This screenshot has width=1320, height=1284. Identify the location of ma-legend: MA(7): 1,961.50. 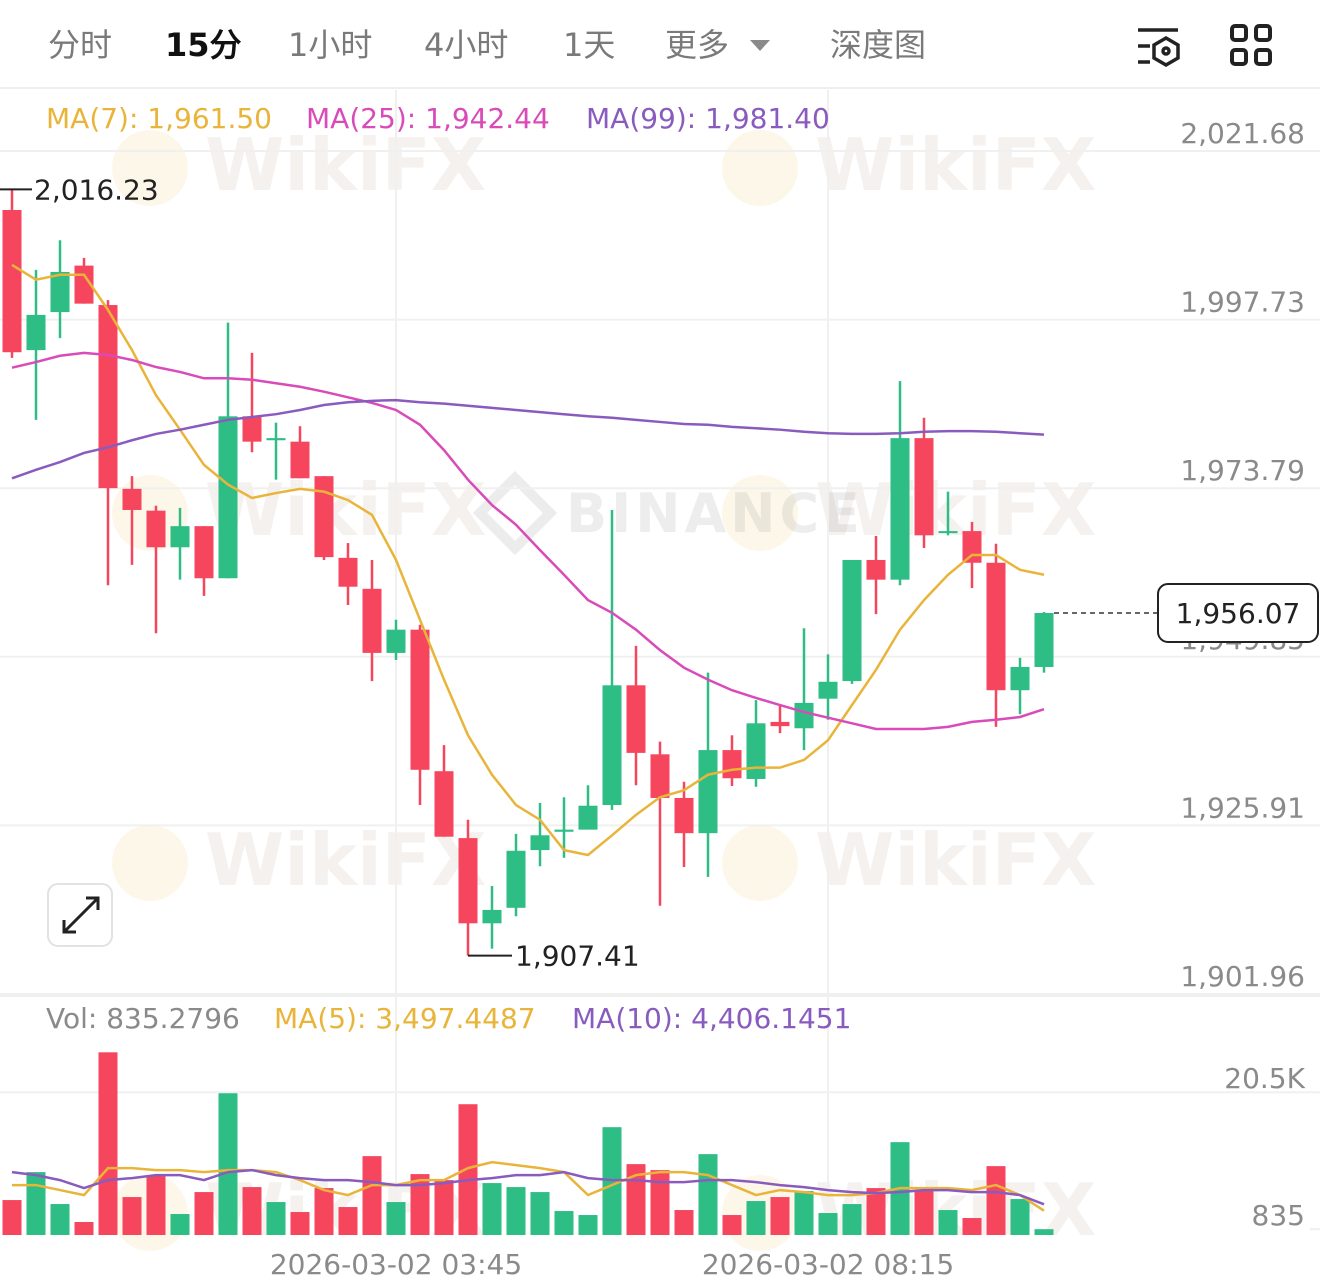
(159, 118).